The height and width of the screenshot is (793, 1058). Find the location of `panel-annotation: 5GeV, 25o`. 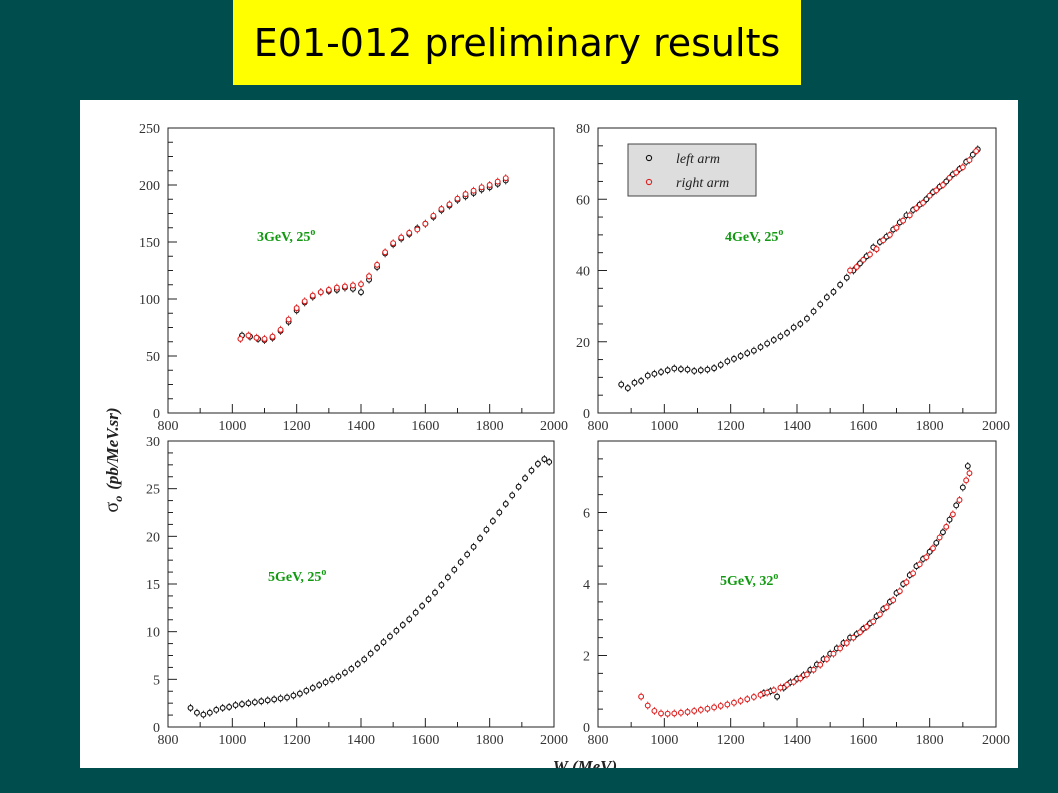

panel-annotation: 5GeV, 25o is located at coordinates (297, 576).